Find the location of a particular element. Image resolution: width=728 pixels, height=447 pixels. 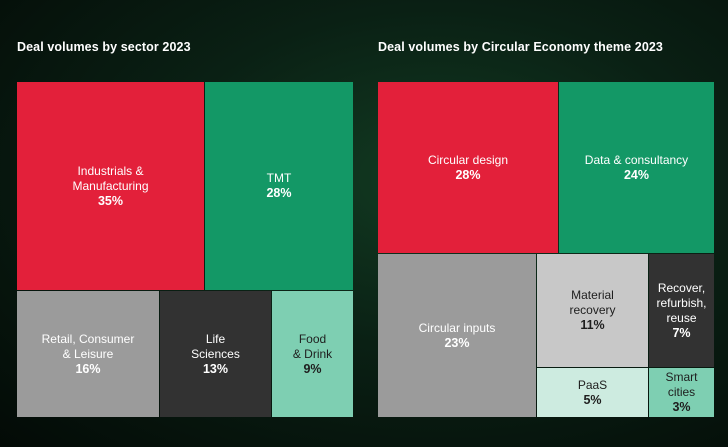

tile-value: 3% is located at coordinates (681, 407).